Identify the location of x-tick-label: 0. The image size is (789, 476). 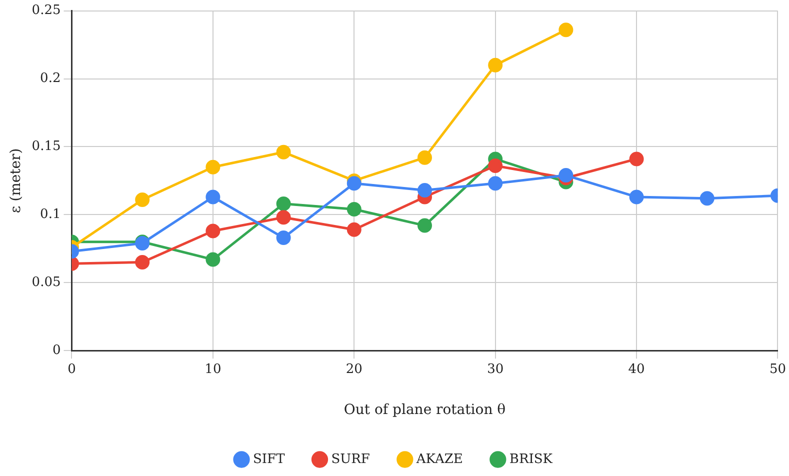
(72, 369).